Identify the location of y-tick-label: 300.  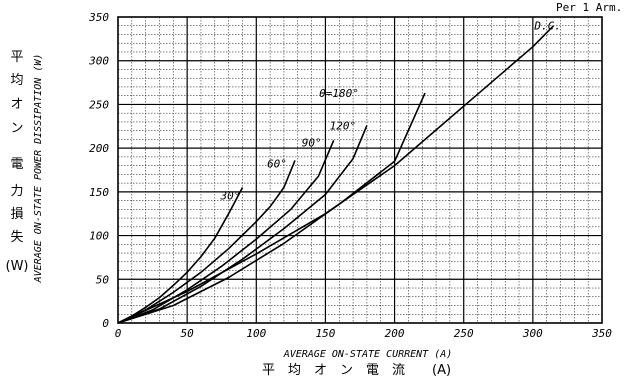
(98, 61).